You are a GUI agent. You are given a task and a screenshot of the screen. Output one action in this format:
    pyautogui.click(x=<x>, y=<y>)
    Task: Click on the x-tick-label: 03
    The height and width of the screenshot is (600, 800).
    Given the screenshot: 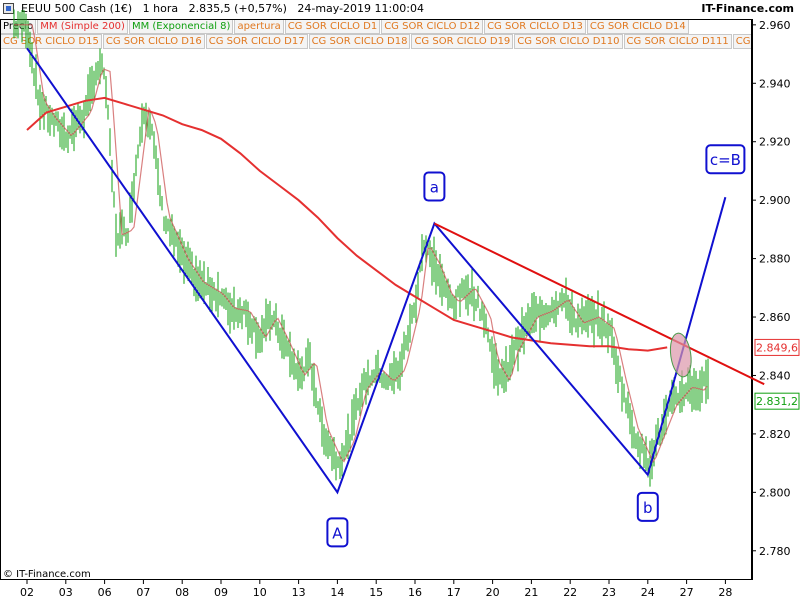 What is the action you would take?
    pyautogui.click(x=66, y=592)
    